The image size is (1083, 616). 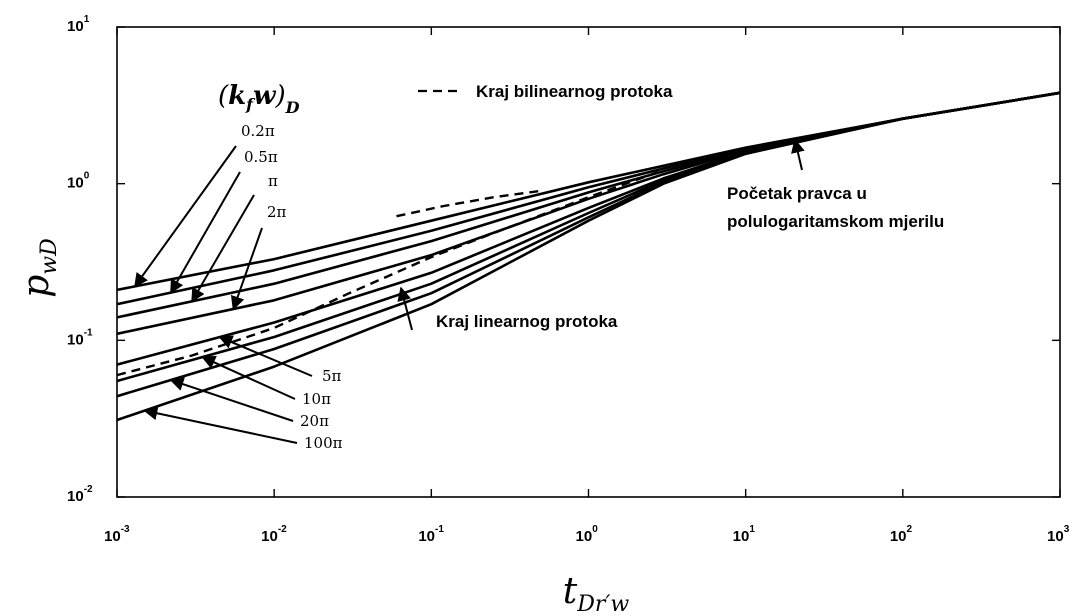 What do you see at coordinates (431, 534) in the screenshot?
I see `x-tick-label: 10⁻¹` at bounding box center [431, 534].